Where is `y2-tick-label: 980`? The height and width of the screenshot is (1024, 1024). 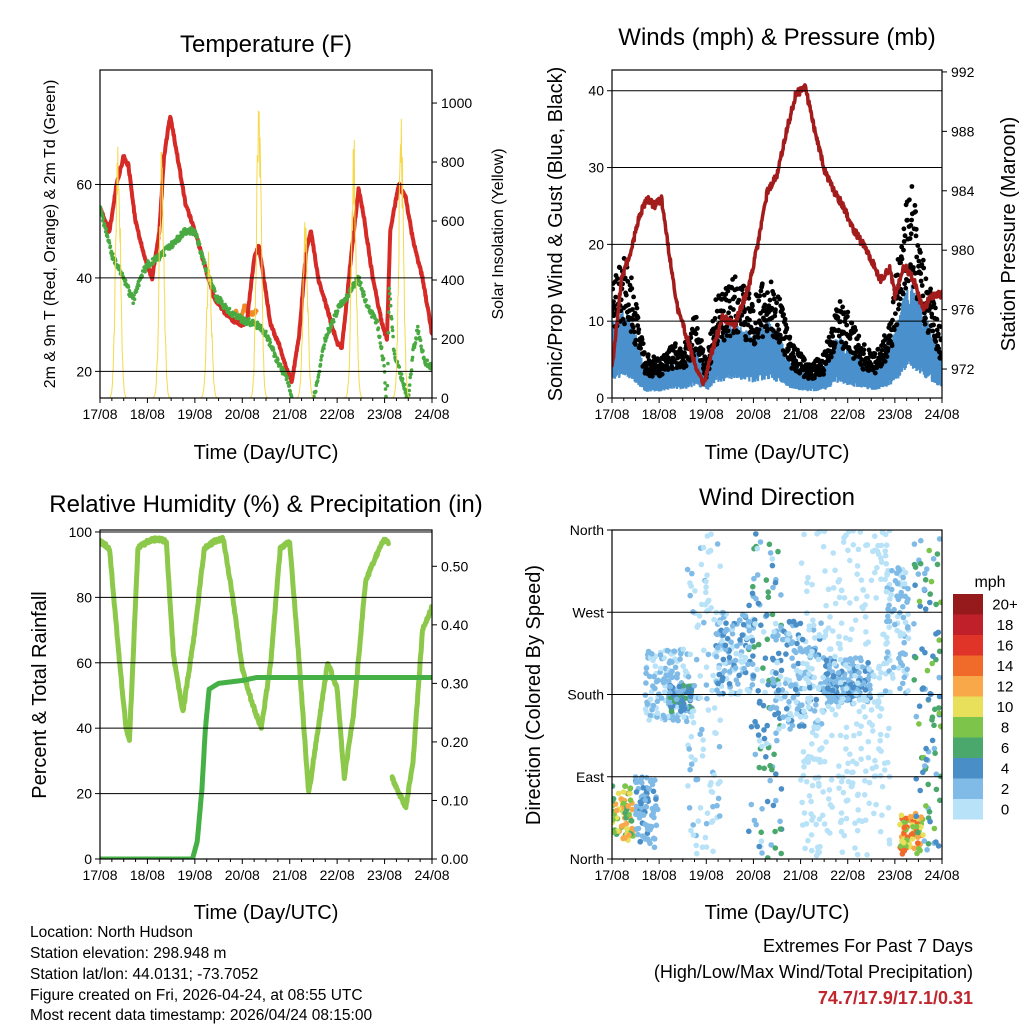 y2-tick-label: 980 is located at coordinates (963, 250).